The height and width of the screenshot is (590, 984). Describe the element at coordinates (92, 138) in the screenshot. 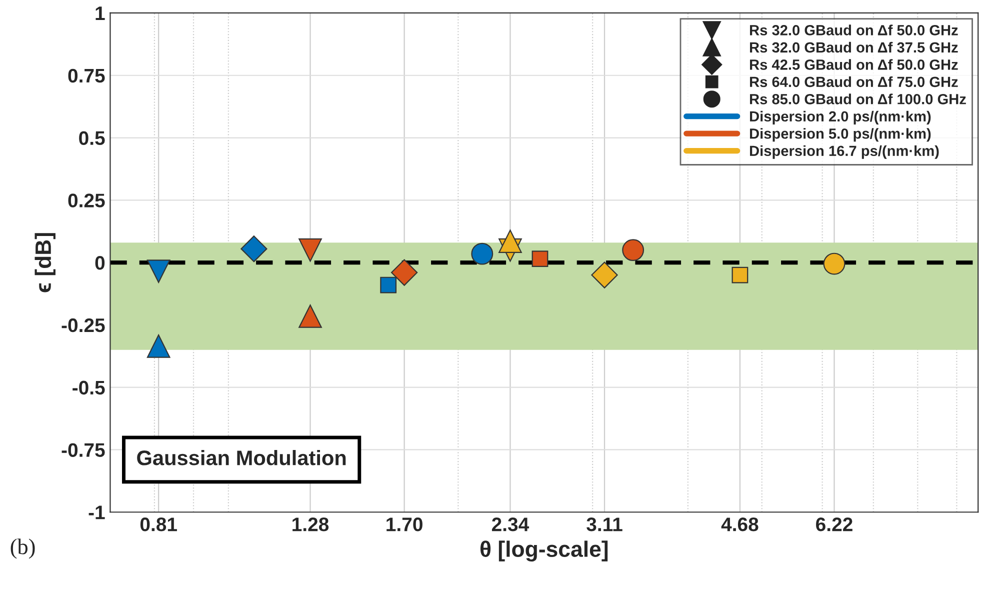

I see `y-tick-label: 0.5` at that location.